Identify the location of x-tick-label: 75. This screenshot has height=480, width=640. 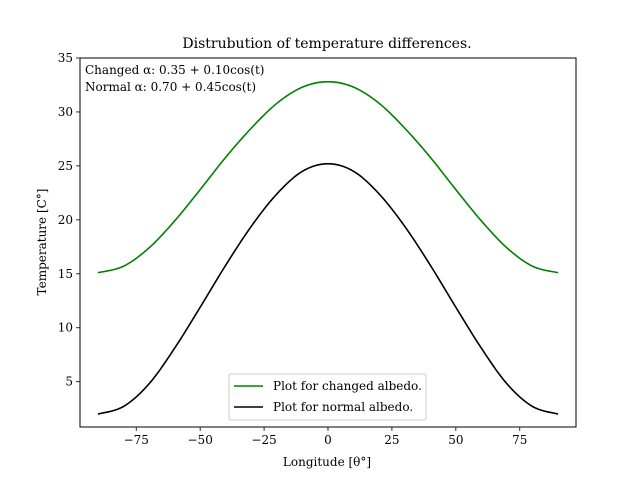
(519, 440).